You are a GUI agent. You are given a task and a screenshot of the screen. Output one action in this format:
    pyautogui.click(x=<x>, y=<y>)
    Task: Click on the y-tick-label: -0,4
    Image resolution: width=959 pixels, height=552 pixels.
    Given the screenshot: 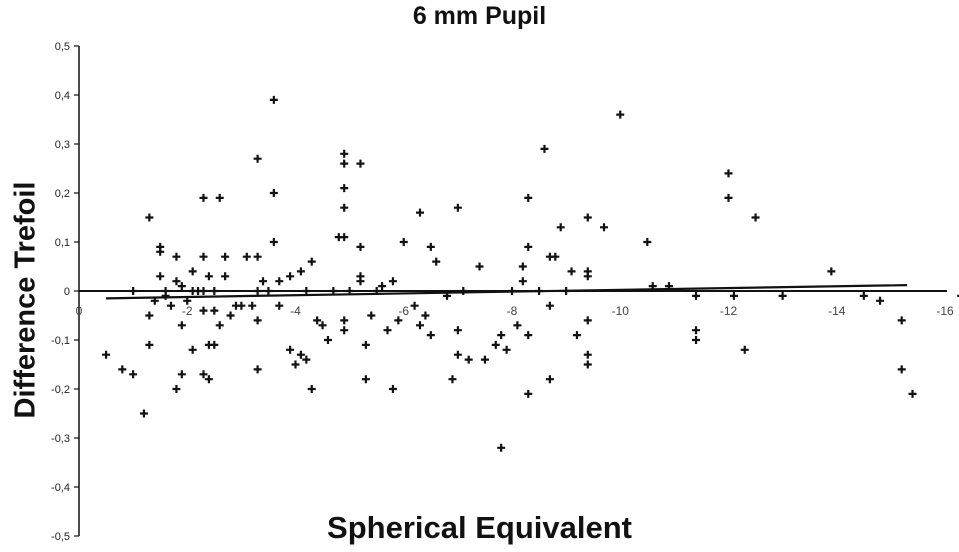 What is the action you would take?
    pyautogui.click(x=60, y=488)
    